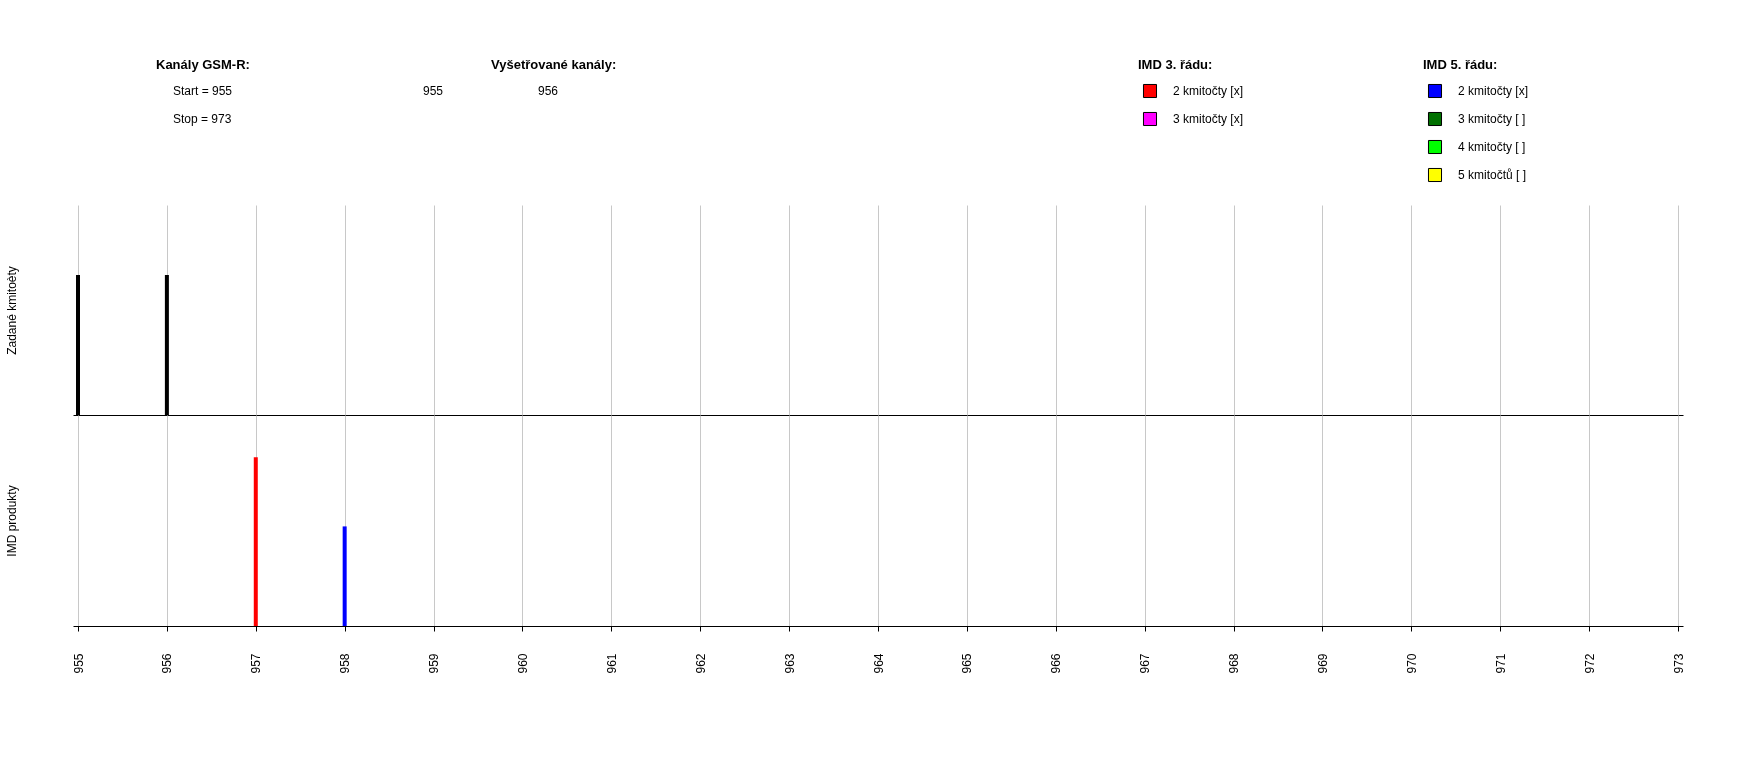  Describe the element at coordinates (434, 663) in the screenshot. I see `x-tick-label: 959` at that location.